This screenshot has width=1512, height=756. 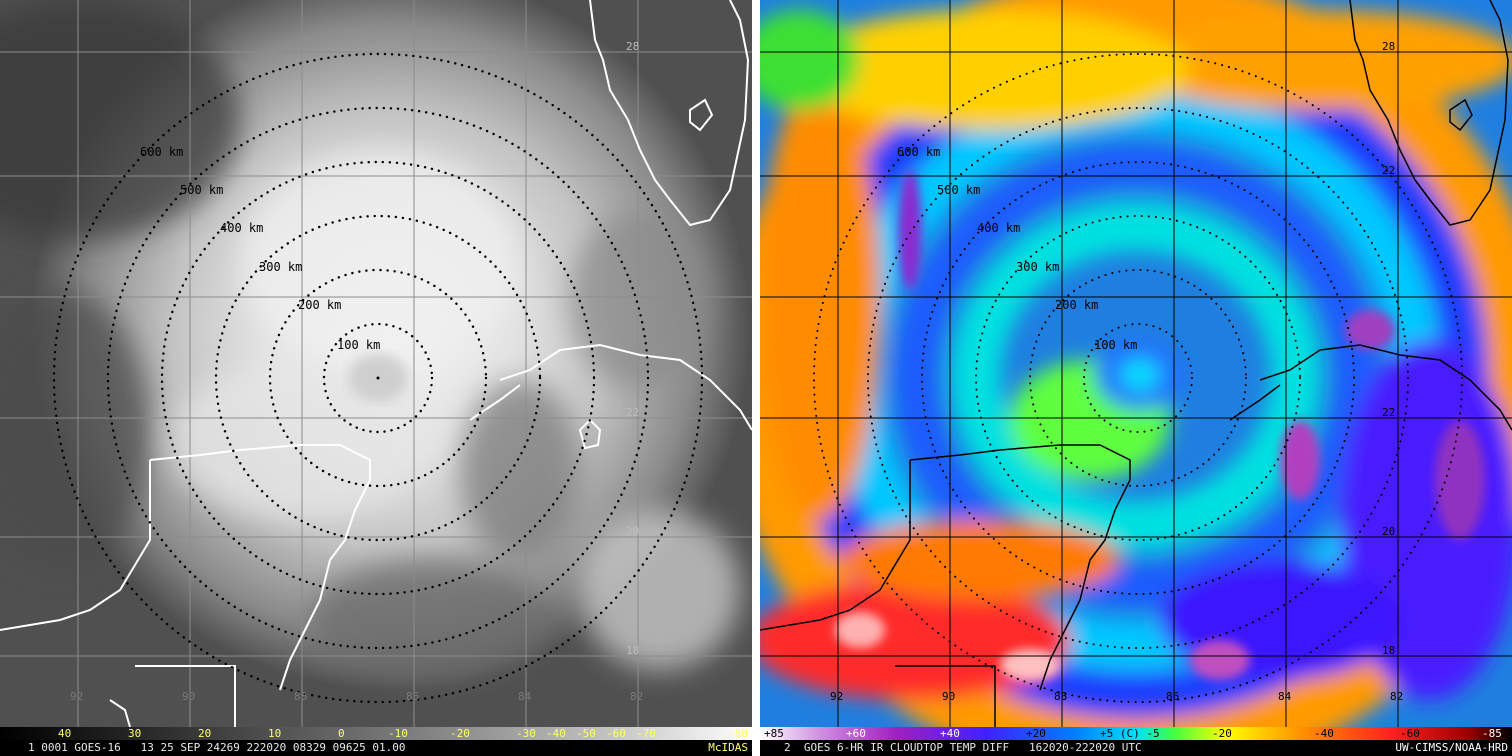 What do you see at coordinates (65, 733) in the screenshot?
I see `scale-tick: 40` at bounding box center [65, 733].